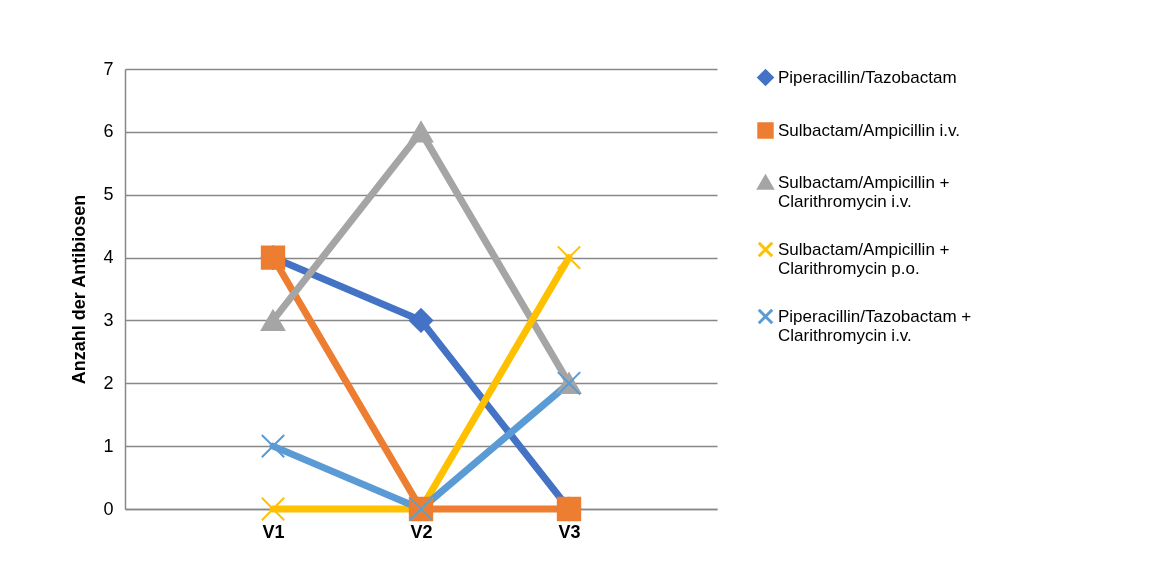 The image size is (1171, 586). What do you see at coordinates (864, 191) in the screenshot?
I see `legend-label: Sulbactam/Ampicillin + Clarithromycin i.v.` at bounding box center [864, 191].